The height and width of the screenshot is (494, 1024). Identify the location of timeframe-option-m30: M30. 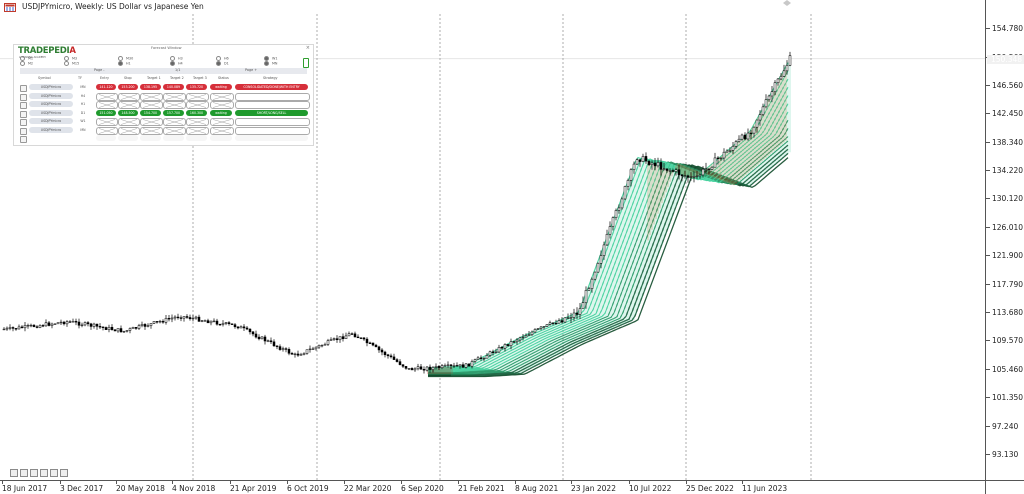
(125, 58).